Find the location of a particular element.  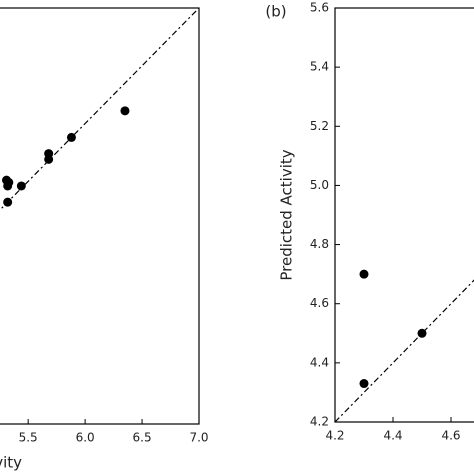

y-tick-label: 4.6 is located at coordinates (319, 303).